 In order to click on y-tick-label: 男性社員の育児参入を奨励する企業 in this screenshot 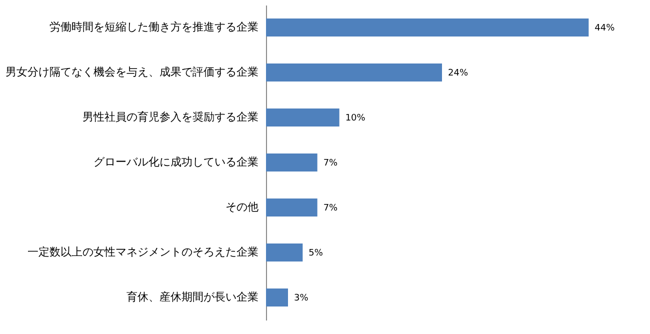, I will do `click(170, 117)`.